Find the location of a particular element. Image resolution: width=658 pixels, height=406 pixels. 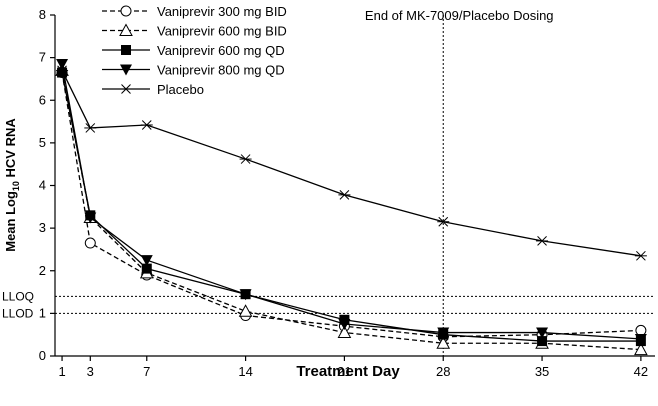

y-tick-label: 7 is located at coordinates (42, 57).